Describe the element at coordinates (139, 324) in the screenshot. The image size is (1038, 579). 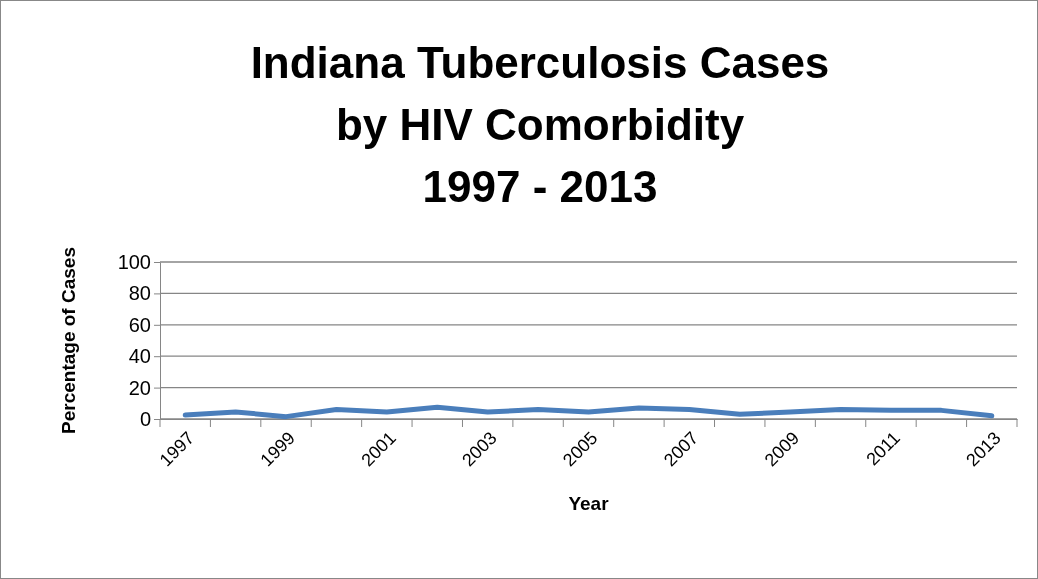
I see `y-tick-label: 60` at that location.